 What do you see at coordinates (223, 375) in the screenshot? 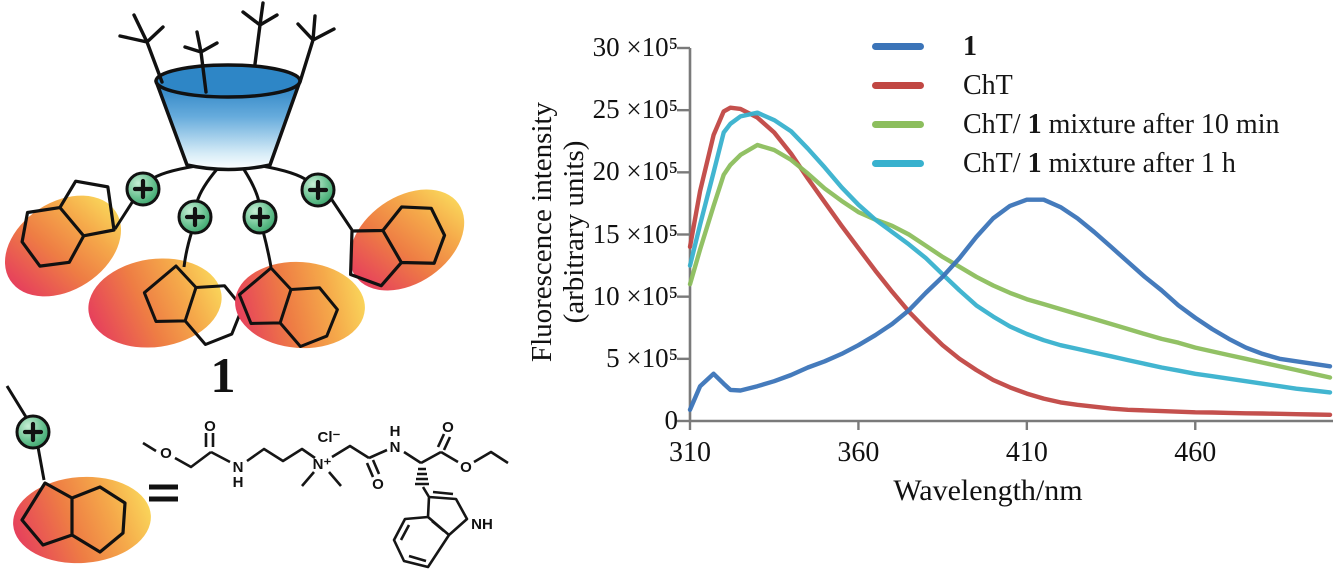
I see `compound-1-label: 1` at bounding box center [223, 375].